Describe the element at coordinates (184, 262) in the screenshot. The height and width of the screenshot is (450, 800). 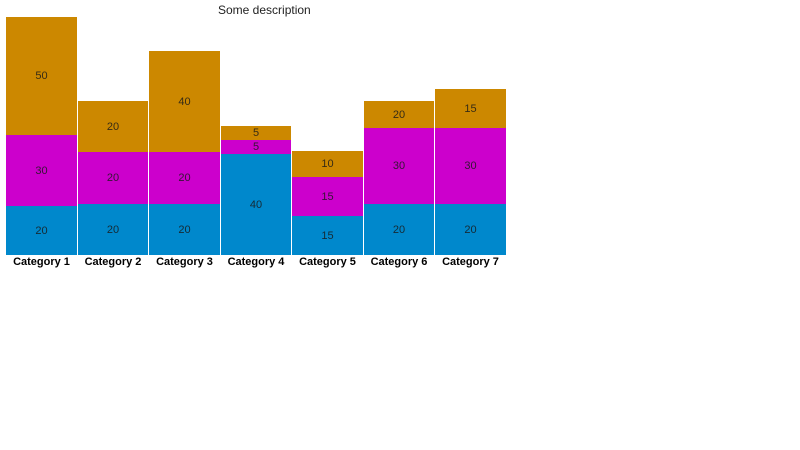
I see `x-tick-label: Category 3` at that location.